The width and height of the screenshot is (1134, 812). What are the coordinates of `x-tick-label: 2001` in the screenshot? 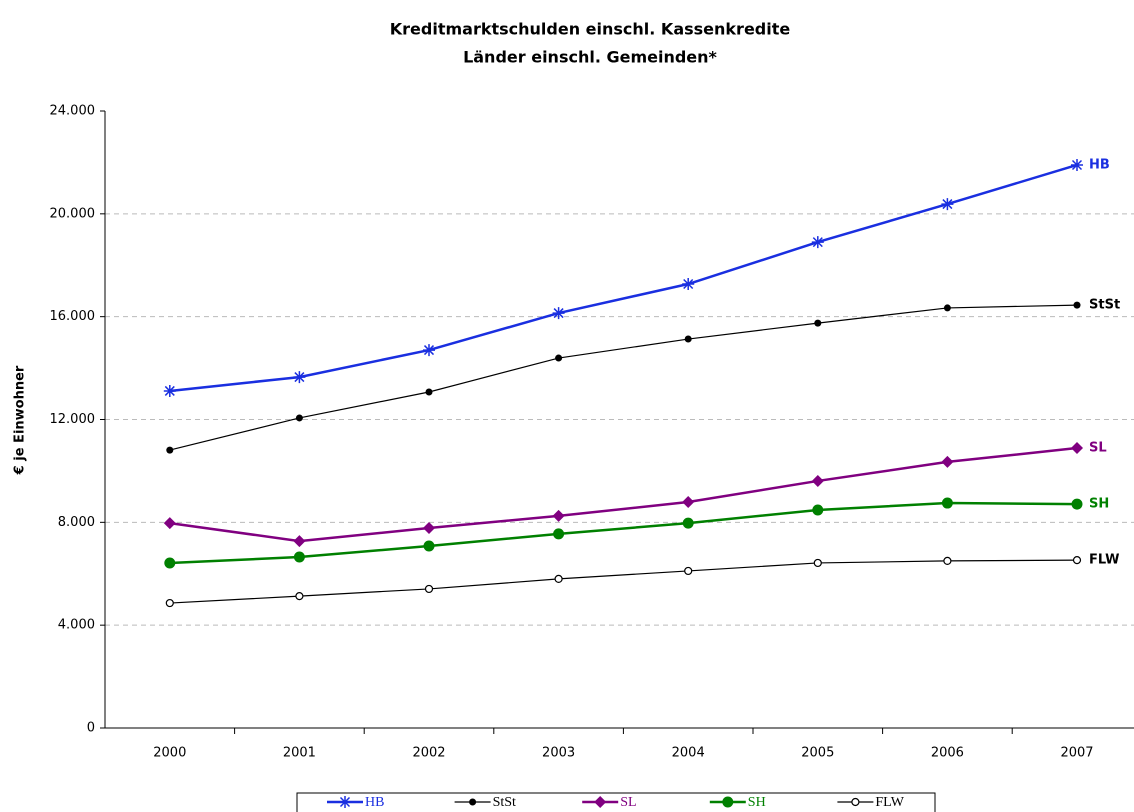 It's located at (299, 753).